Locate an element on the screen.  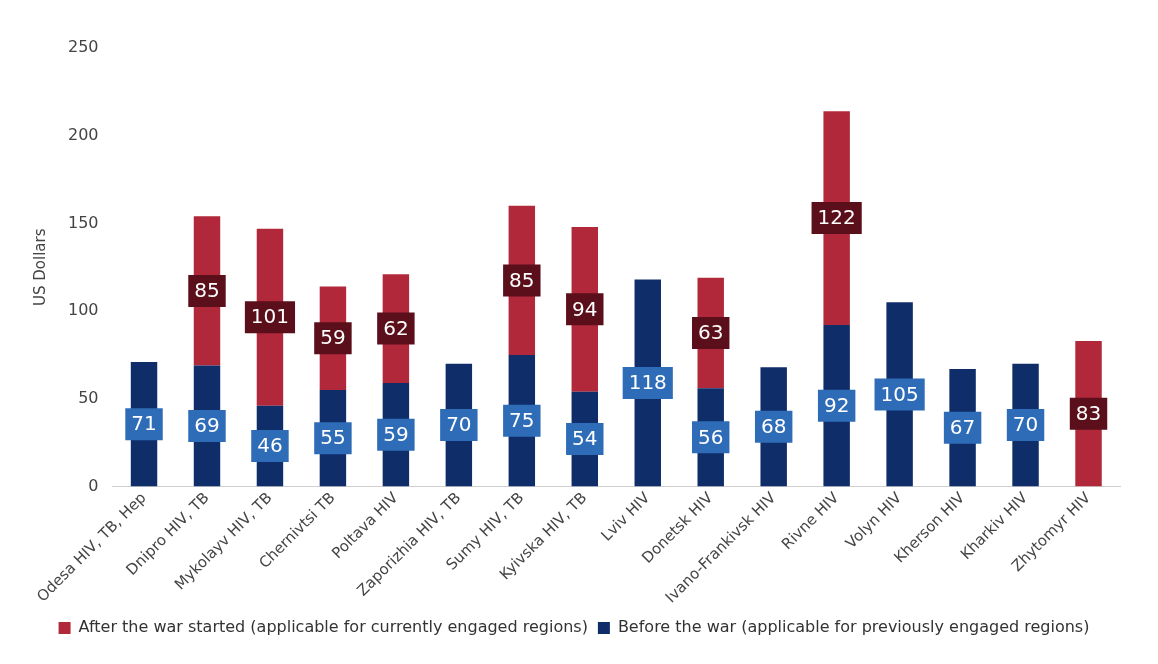
data-label: 56 is located at coordinates (710, 436).